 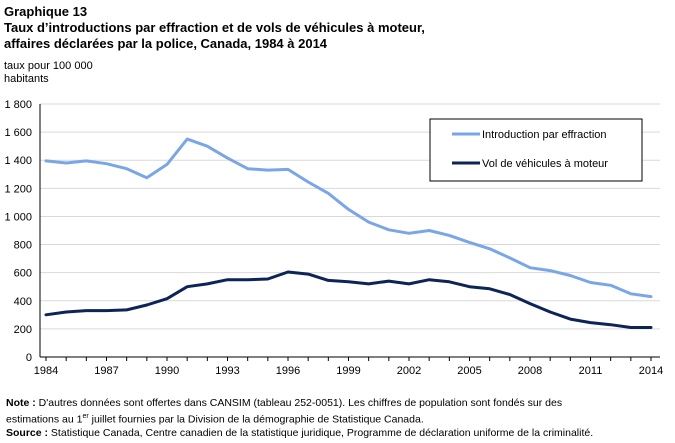 I want to click on x-tick-label: 2008, so click(x=530, y=371).